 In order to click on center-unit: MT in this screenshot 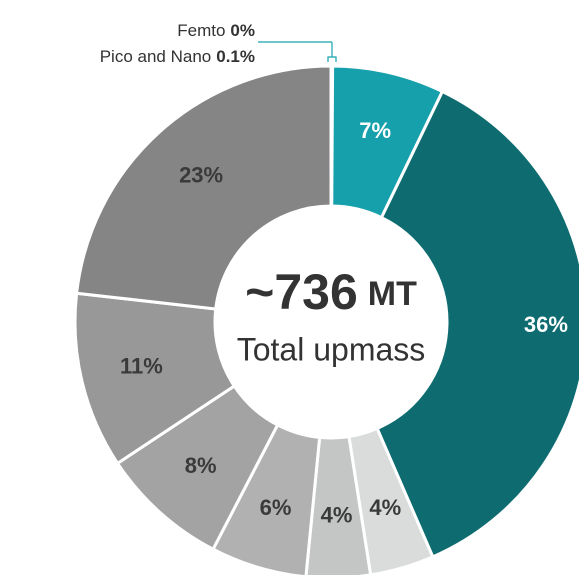, I will do `click(392, 294)`.